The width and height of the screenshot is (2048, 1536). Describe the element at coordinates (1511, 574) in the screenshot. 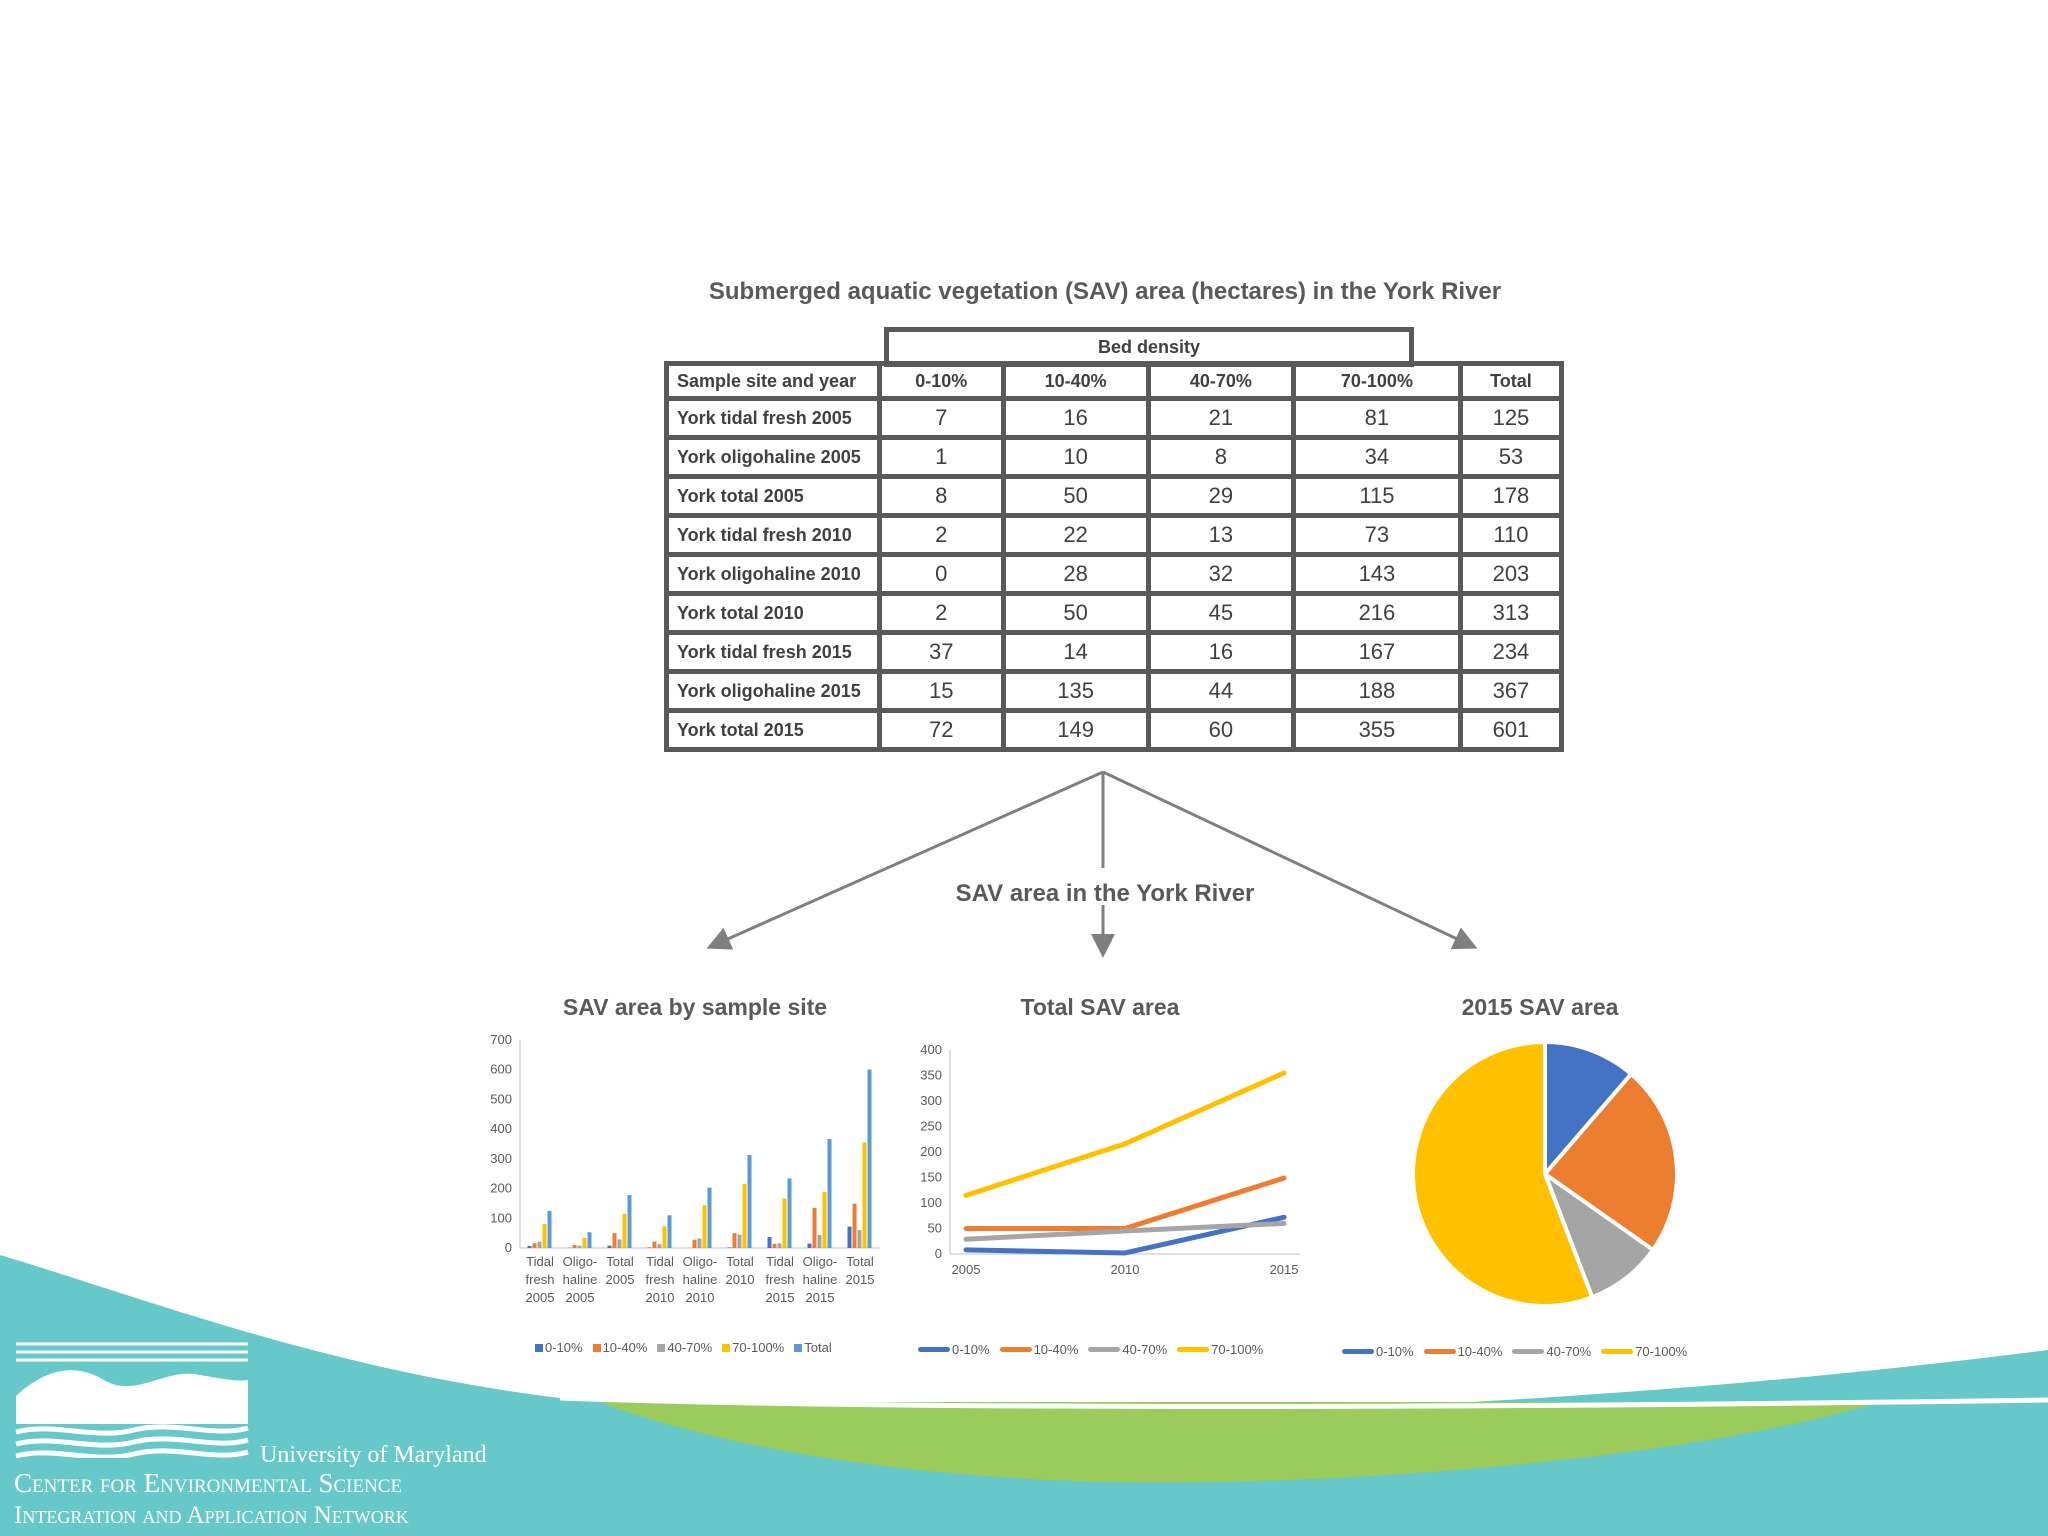

I see `cell-value: 203` at that location.